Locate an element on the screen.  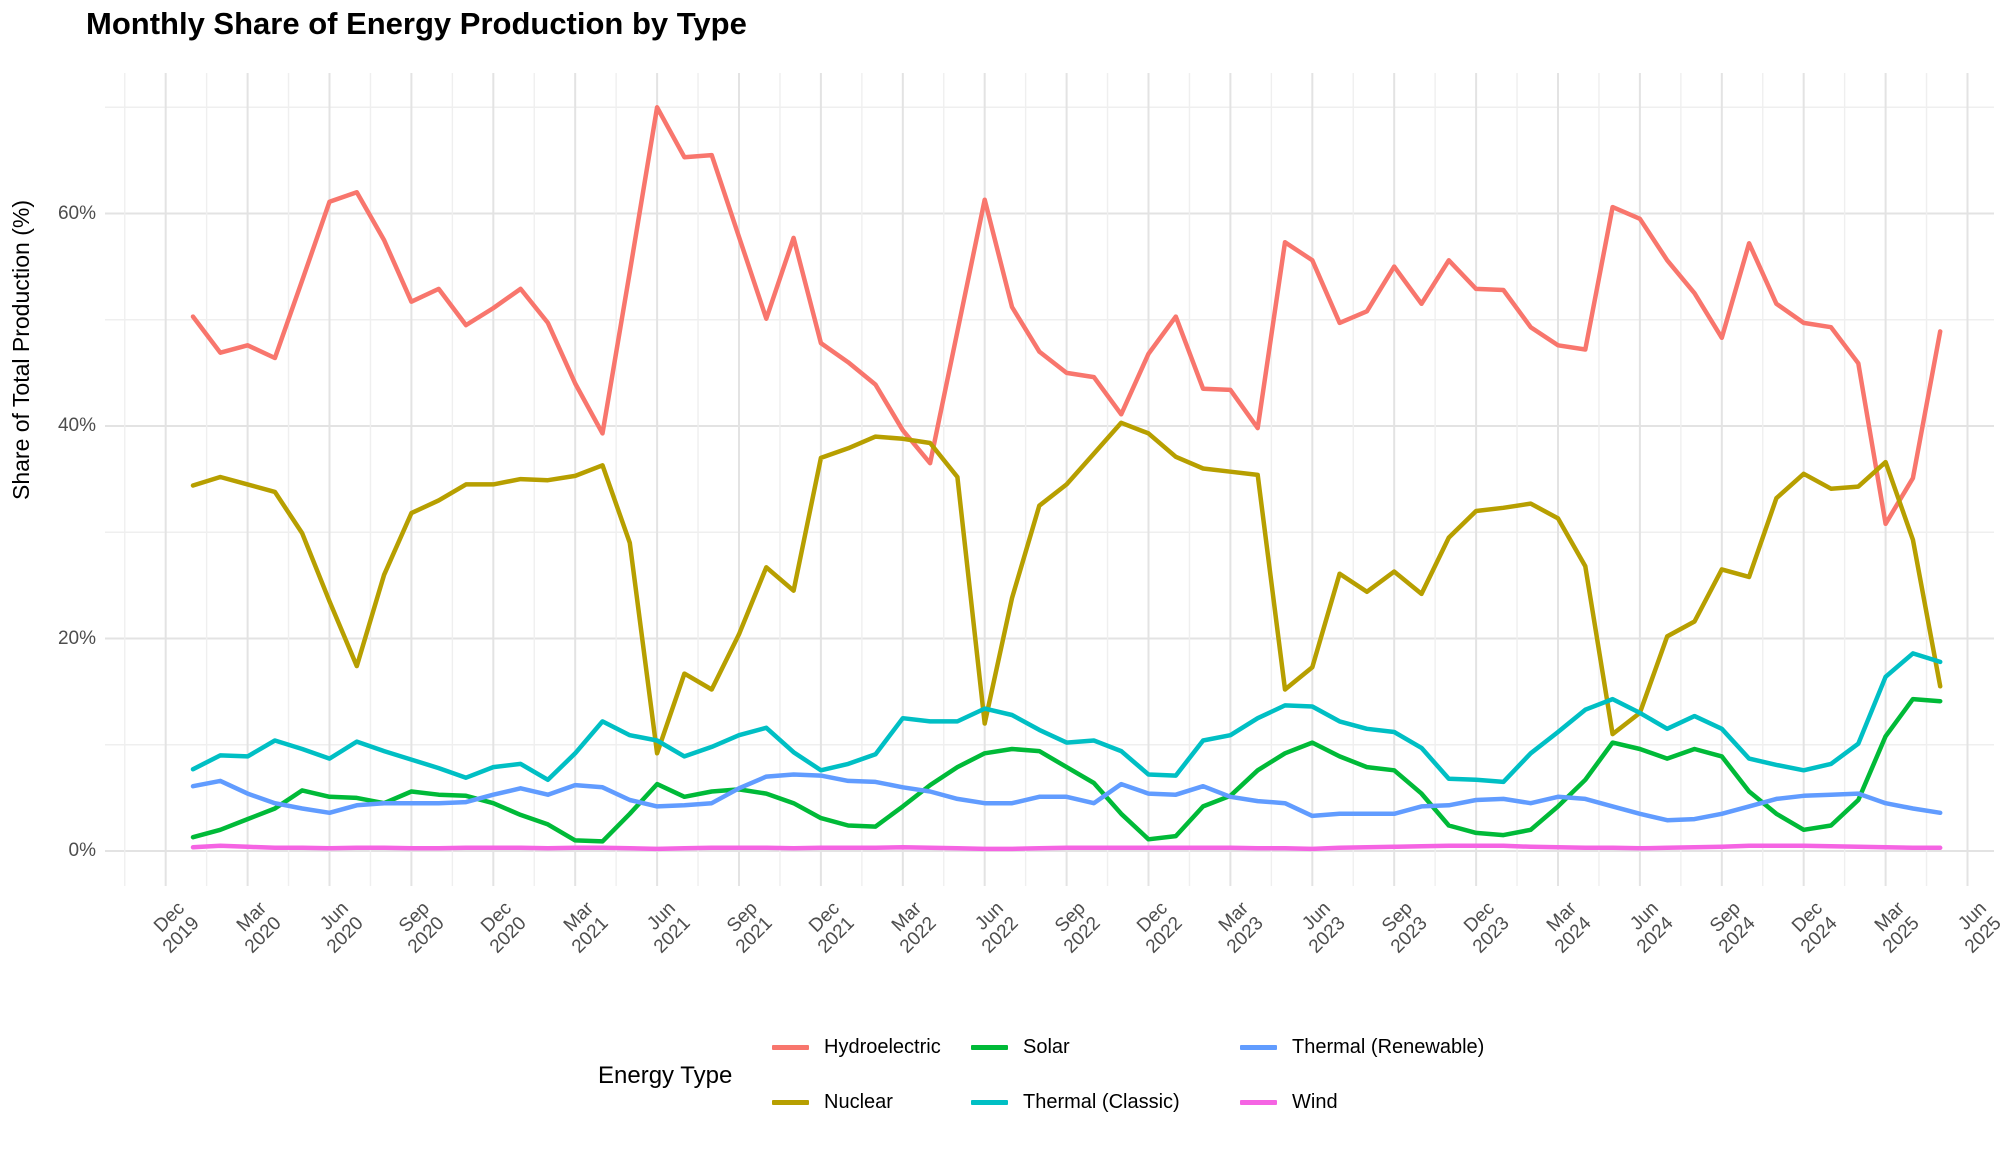
series-line-solar is located at coordinates (1066, 770).